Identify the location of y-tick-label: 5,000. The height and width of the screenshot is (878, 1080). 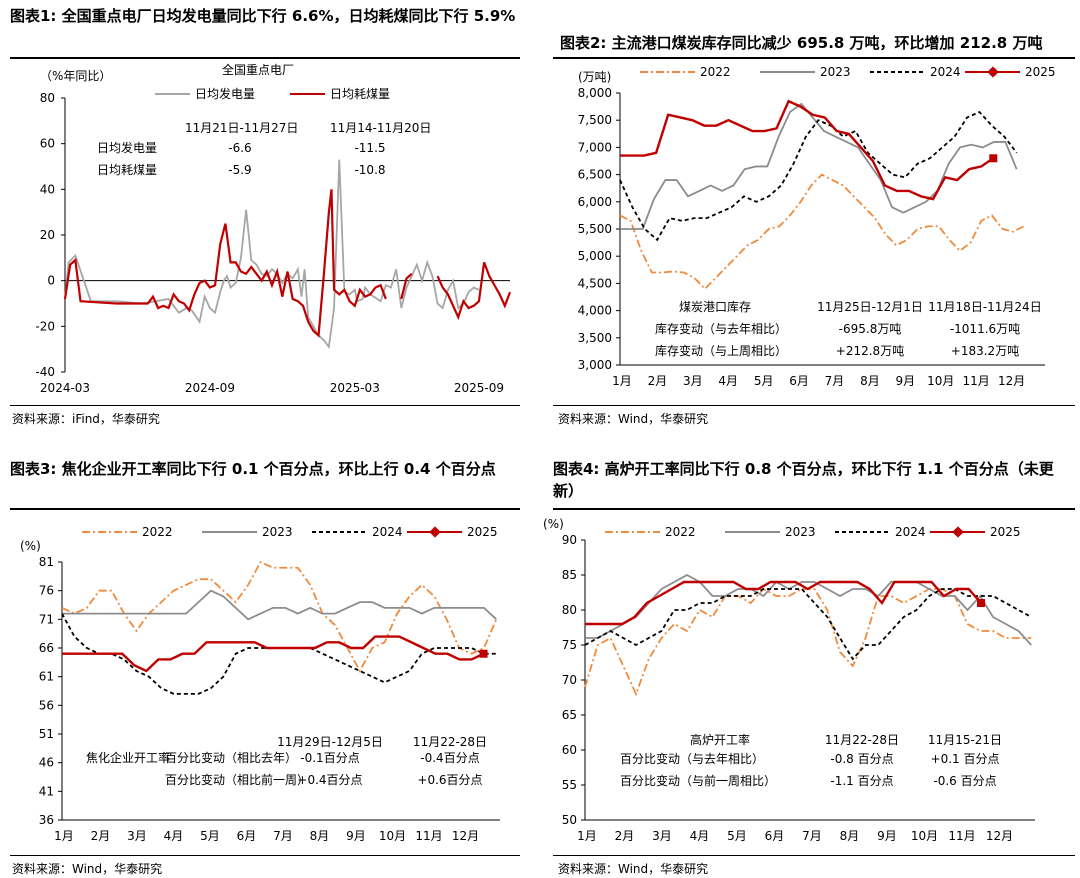
(595, 256).